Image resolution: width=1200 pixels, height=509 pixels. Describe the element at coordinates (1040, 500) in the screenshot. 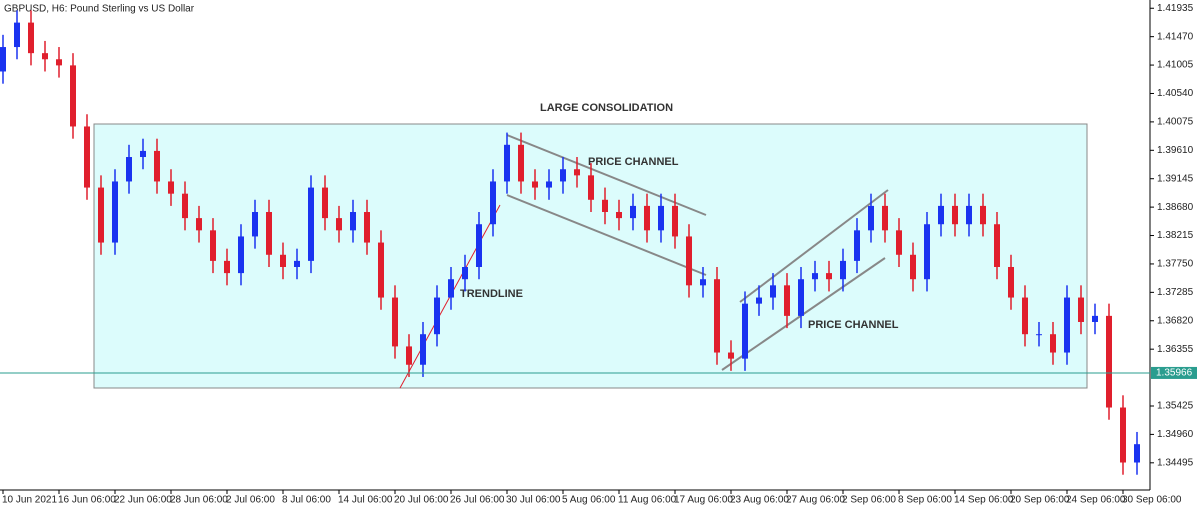

I see `x-tick-label: 20 Sep 06:00` at that location.